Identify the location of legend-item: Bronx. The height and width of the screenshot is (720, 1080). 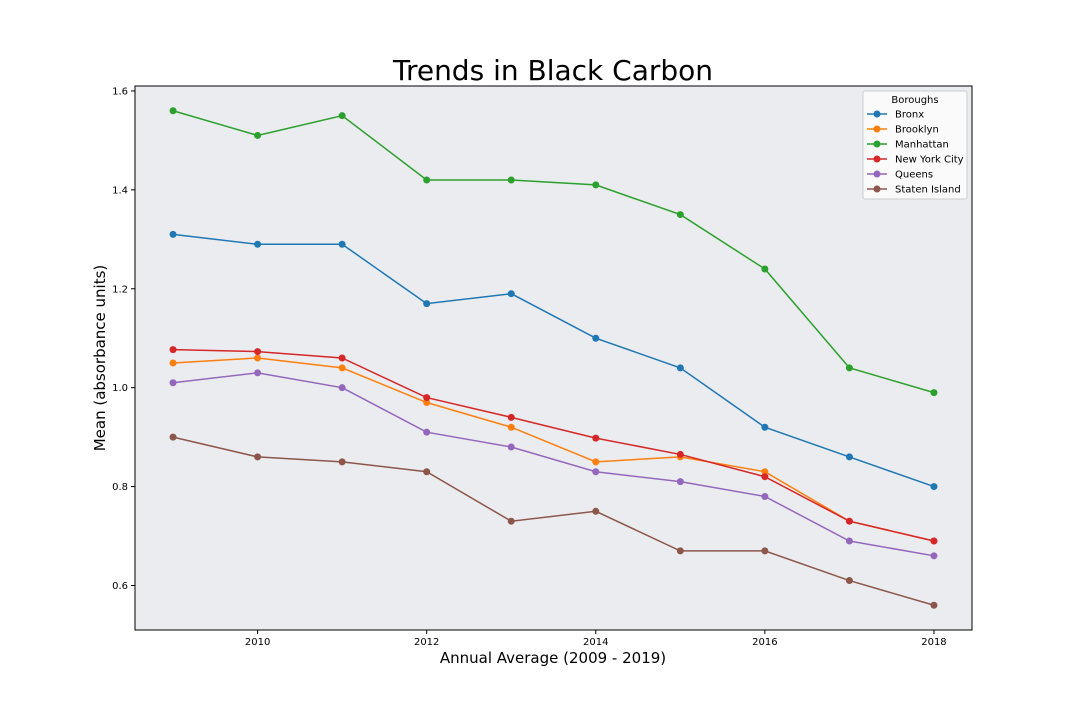
(895, 115).